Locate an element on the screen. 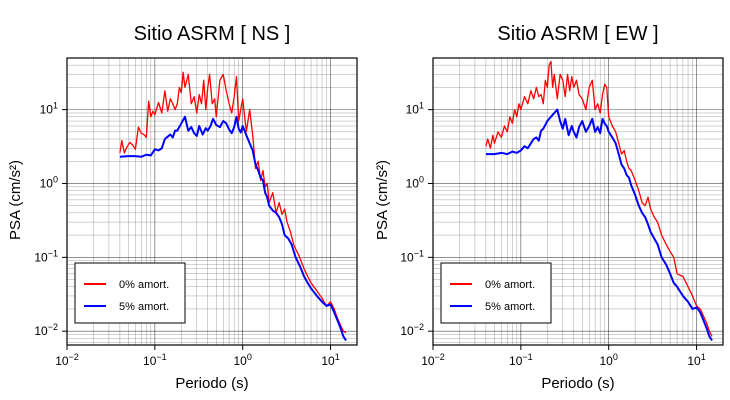 The height and width of the screenshot is (400, 730). chart-title: Sitio ASRM [ EW ] is located at coordinates (577, 34).